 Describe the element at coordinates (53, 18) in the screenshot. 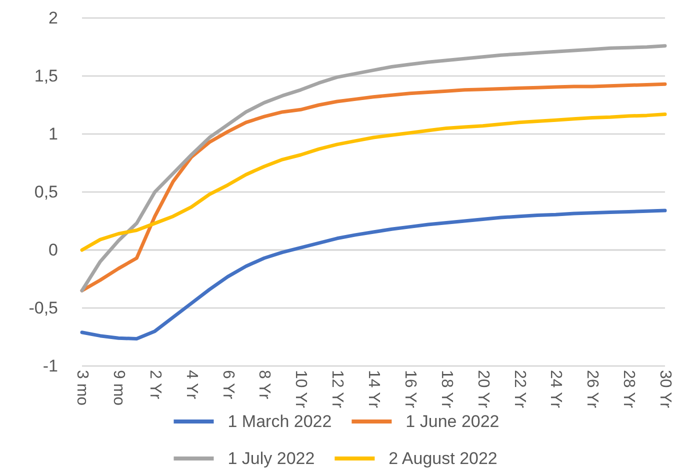

I see `y-tick-label: 2` at that location.